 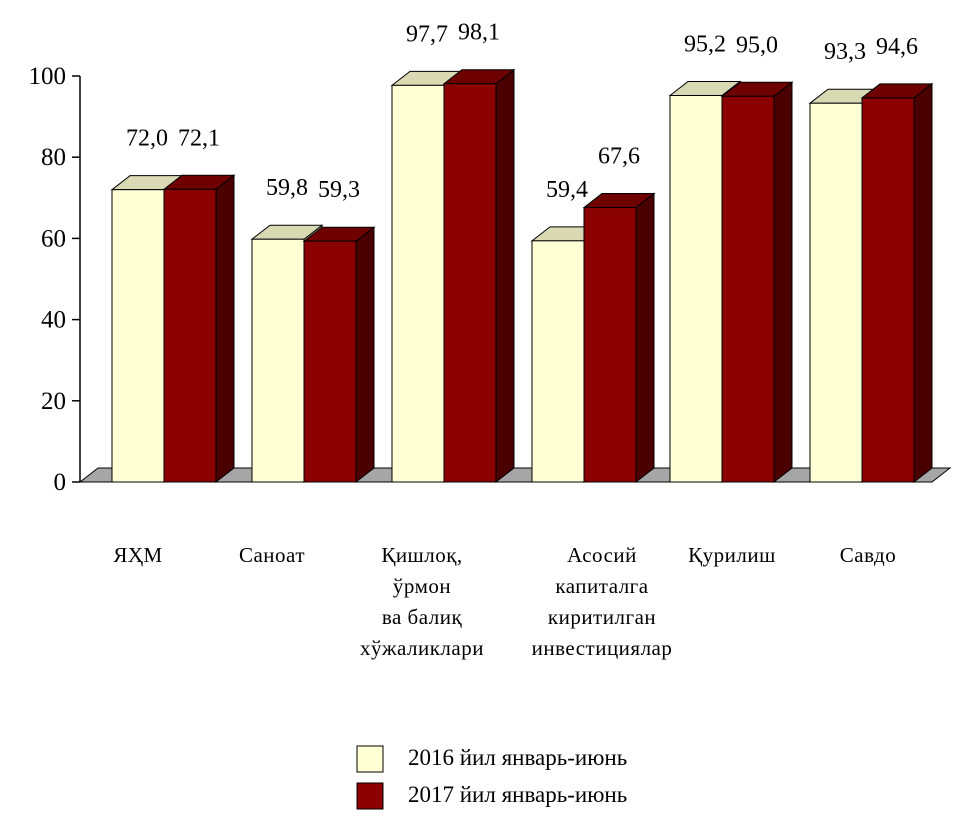 I want to click on data-label: 94,6, so click(x=897, y=47).